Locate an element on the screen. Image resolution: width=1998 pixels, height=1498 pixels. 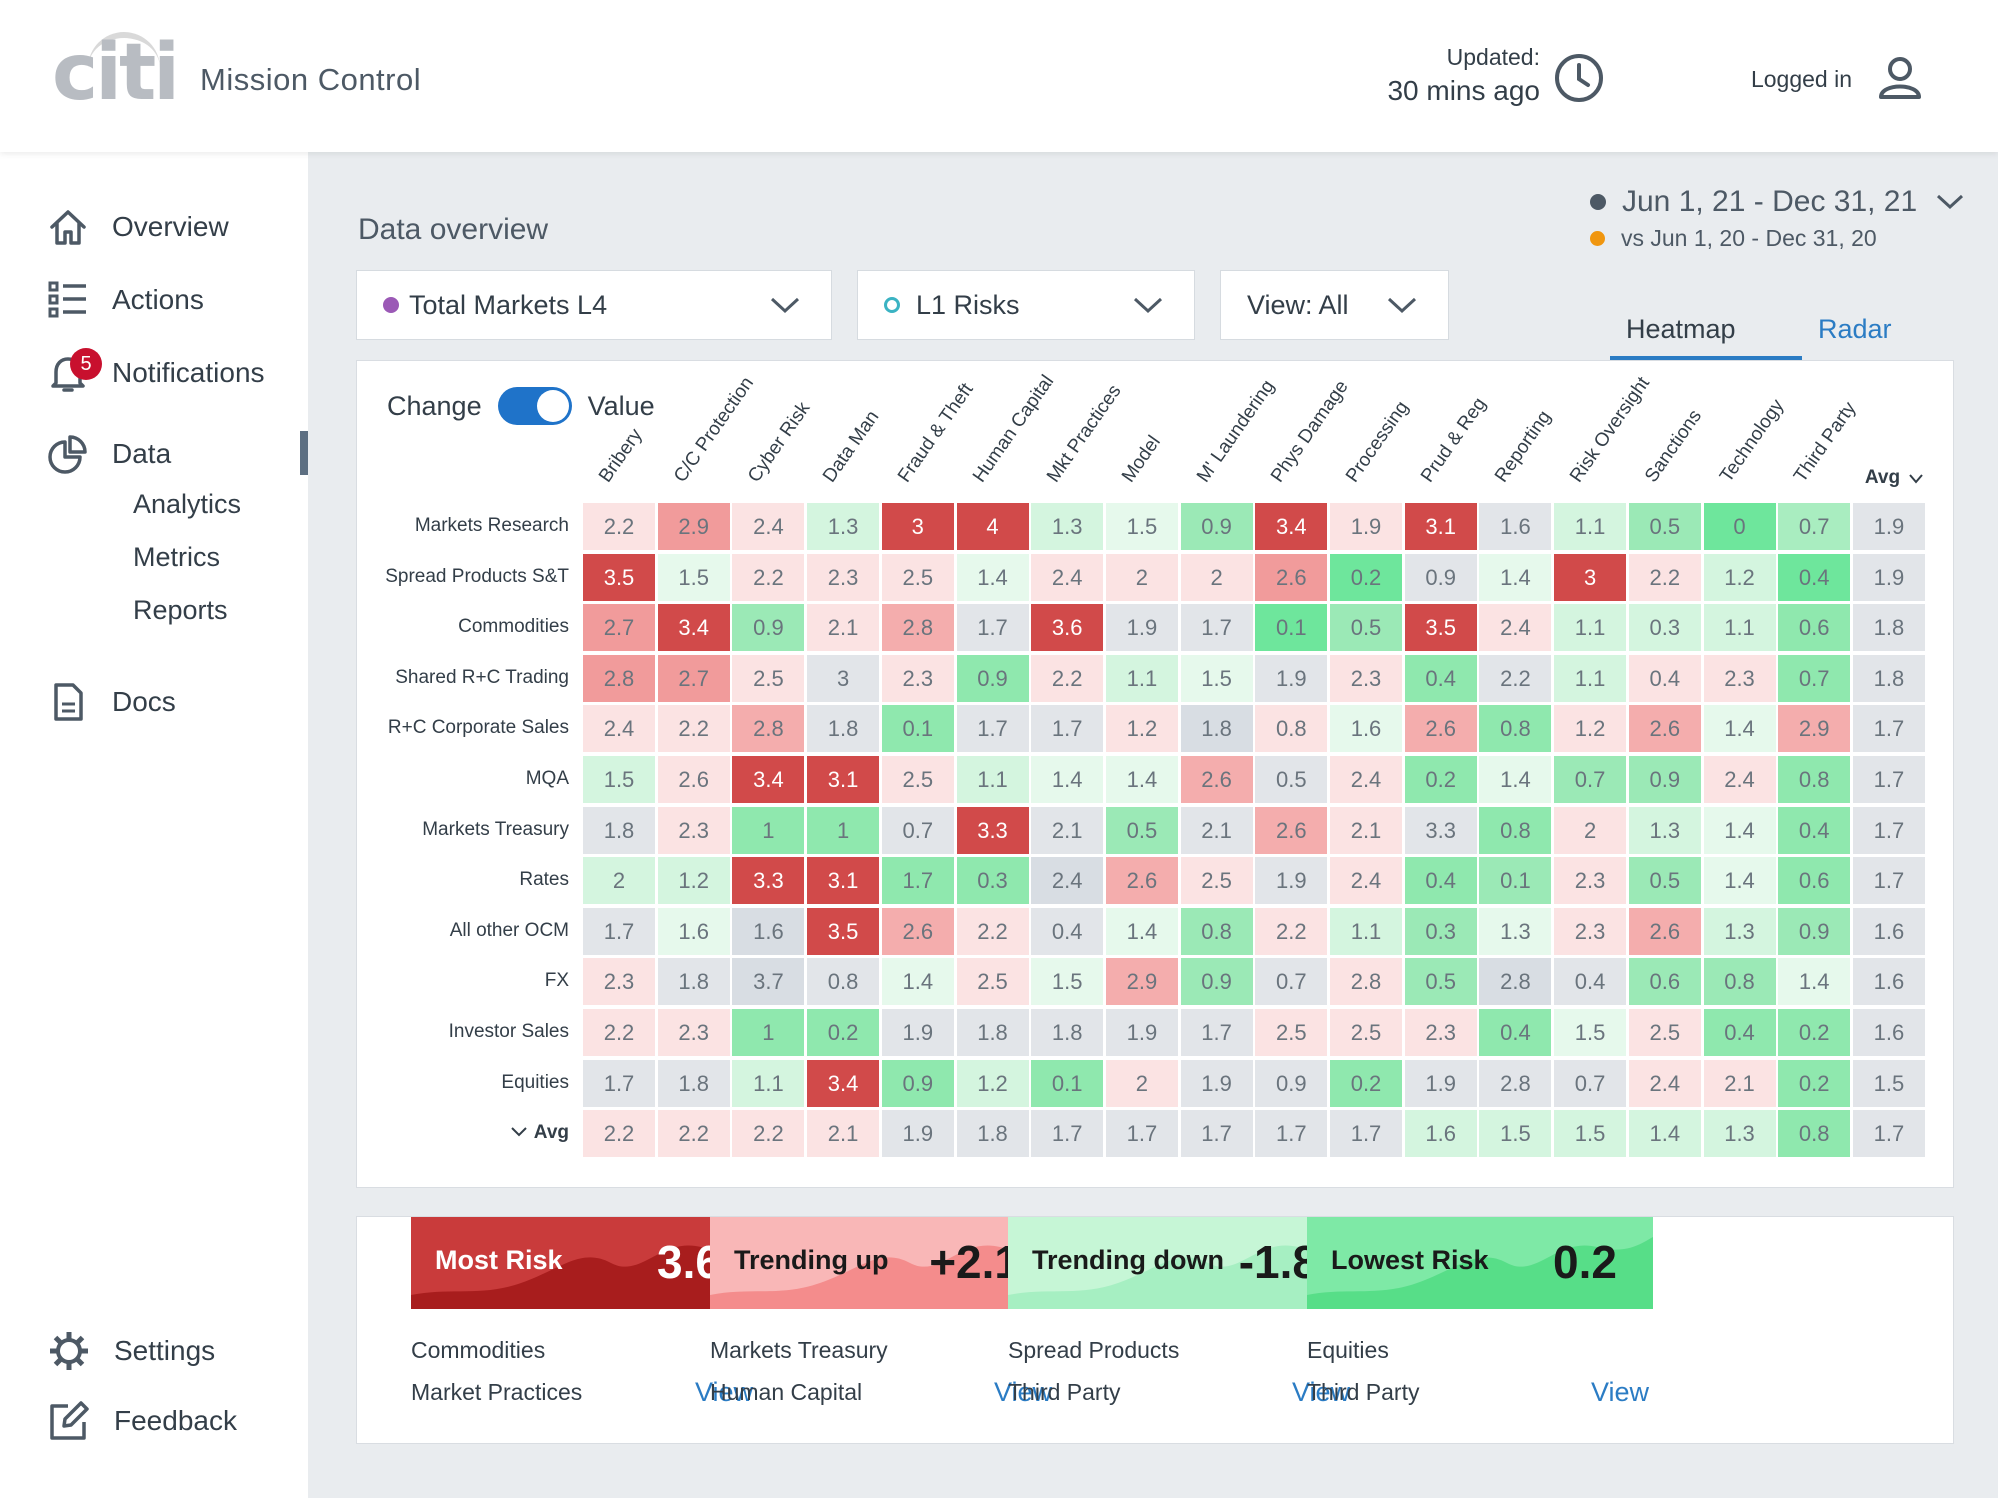
sidebar-item-overview: Overview is located at coordinates (138, 227).